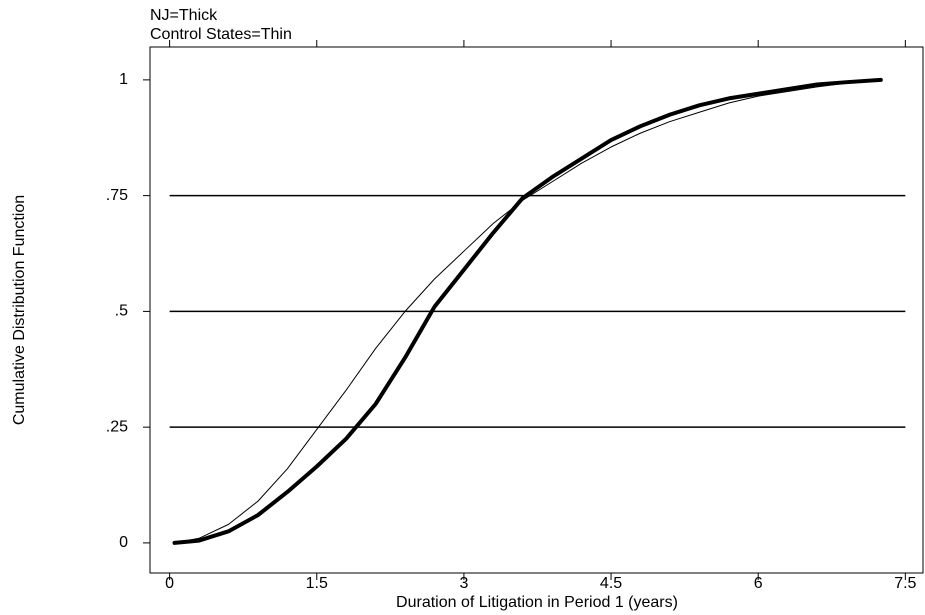  I want to click on y-tick-label: .75, so click(117, 195).